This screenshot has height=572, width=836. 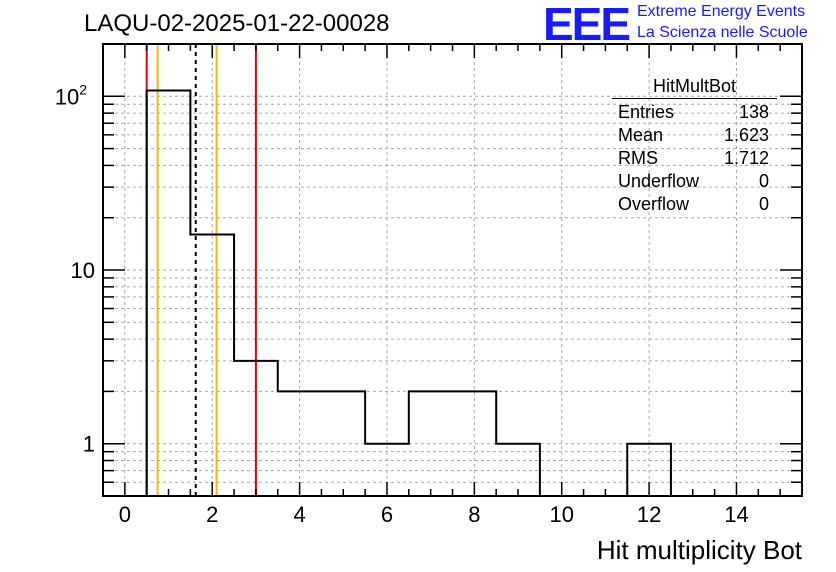 I want to click on x-tick-label: 12, so click(x=649, y=514).